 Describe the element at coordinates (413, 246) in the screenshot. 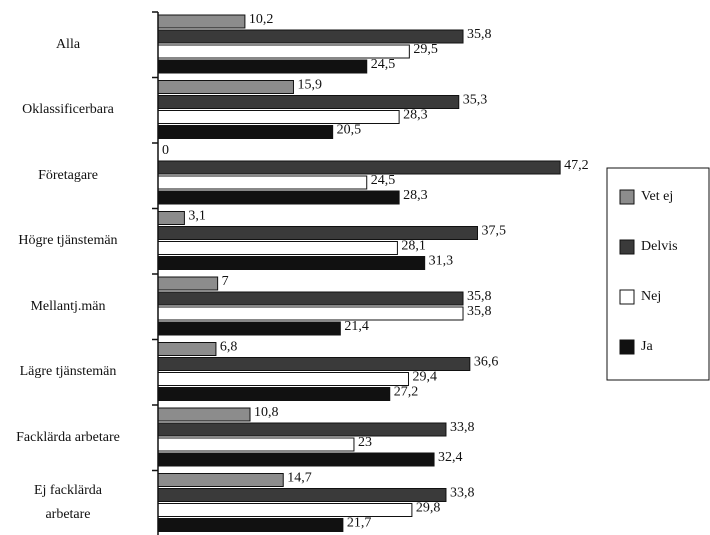

I see `value-label: 28,1` at that location.